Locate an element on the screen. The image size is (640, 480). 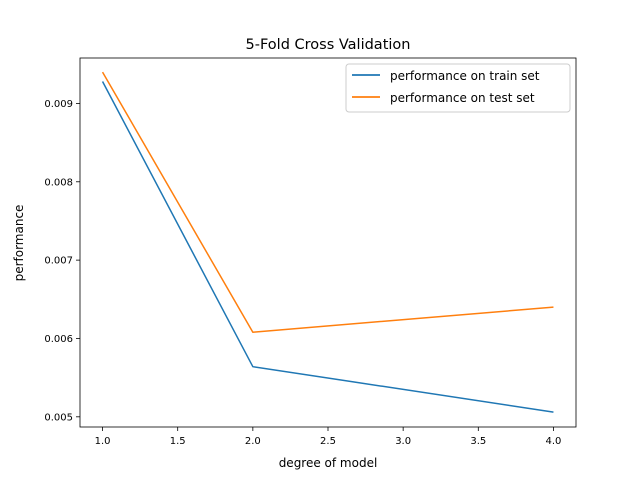
y-tick-label: 0.008 is located at coordinates (58, 182).